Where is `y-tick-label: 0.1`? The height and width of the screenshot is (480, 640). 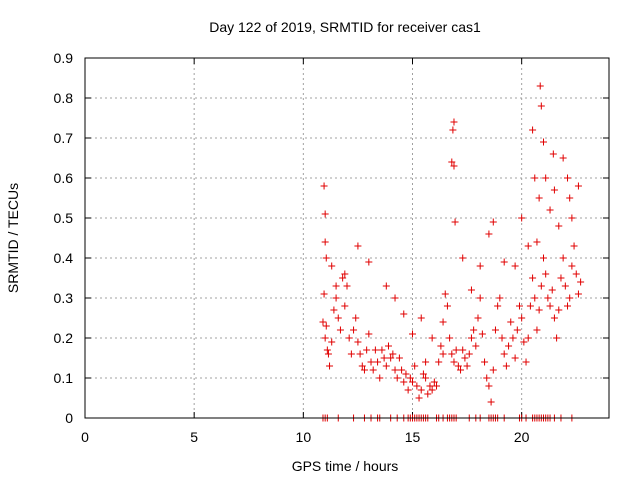
y-tick-label: 0.1 is located at coordinates (64, 378).